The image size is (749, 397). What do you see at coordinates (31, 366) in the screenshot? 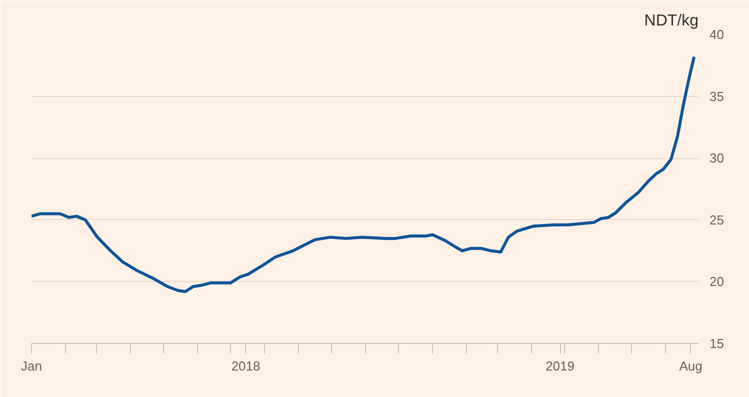
I see `x-tick-label: Jan` at bounding box center [31, 366].